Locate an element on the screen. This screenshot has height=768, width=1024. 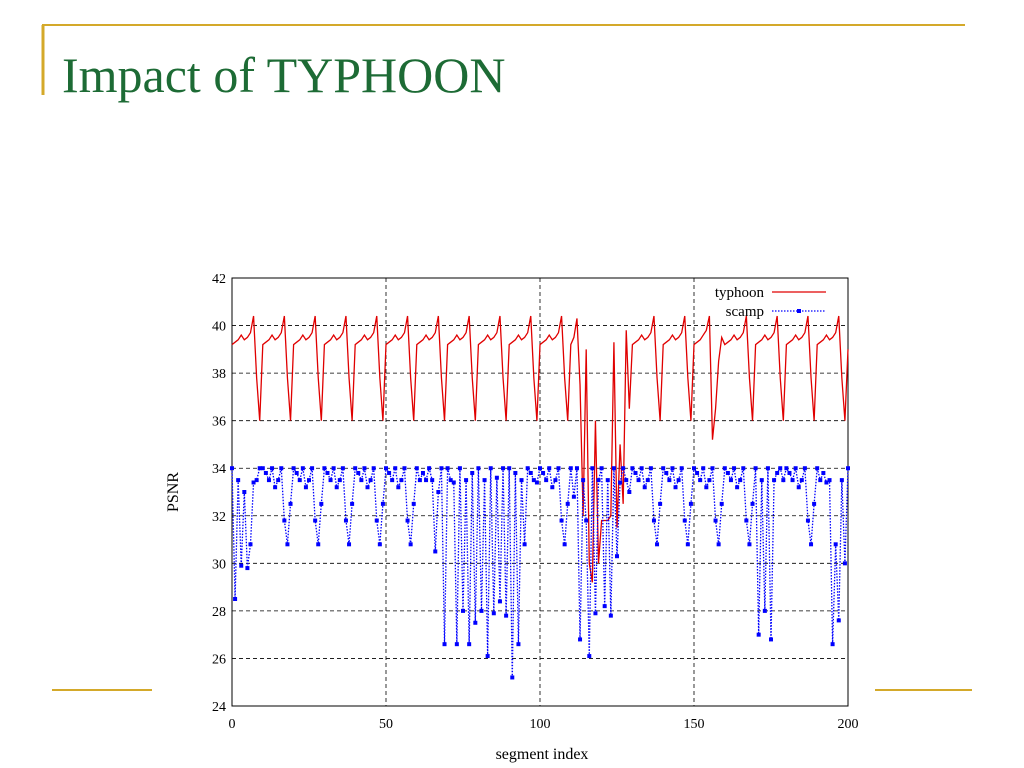
legend-label: scamp is located at coordinates (745, 312).